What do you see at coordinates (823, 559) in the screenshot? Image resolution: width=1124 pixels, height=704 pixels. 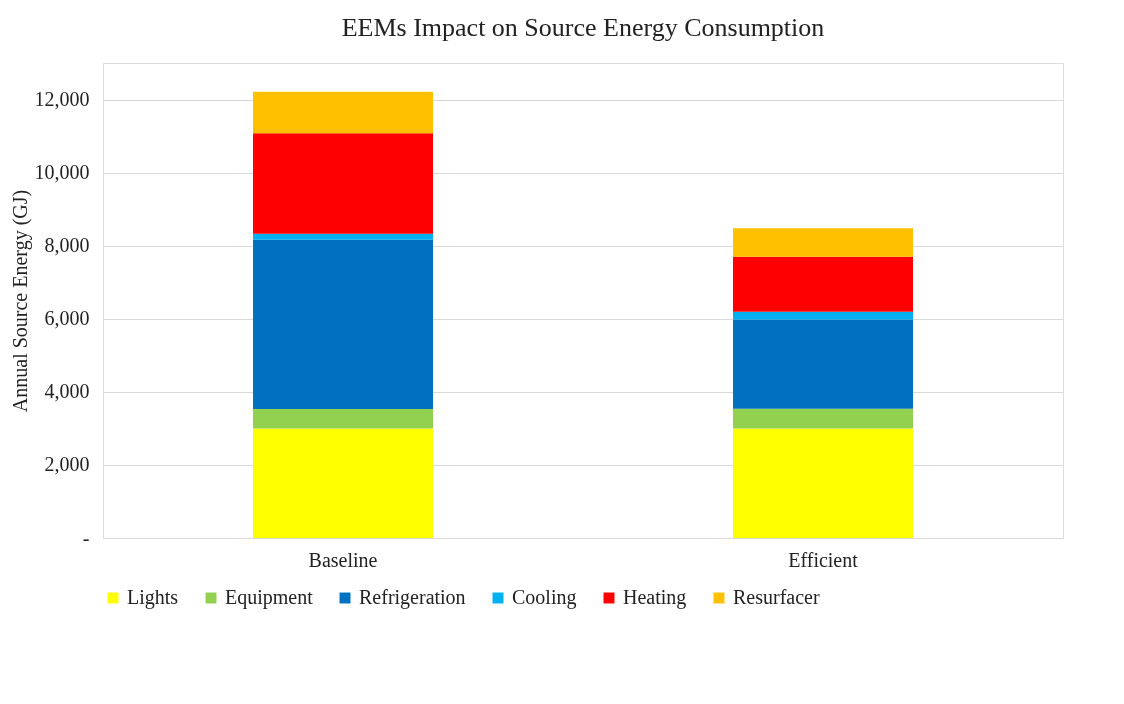 I see `x-tick-label: Efficient` at bounding box center [823, 559].